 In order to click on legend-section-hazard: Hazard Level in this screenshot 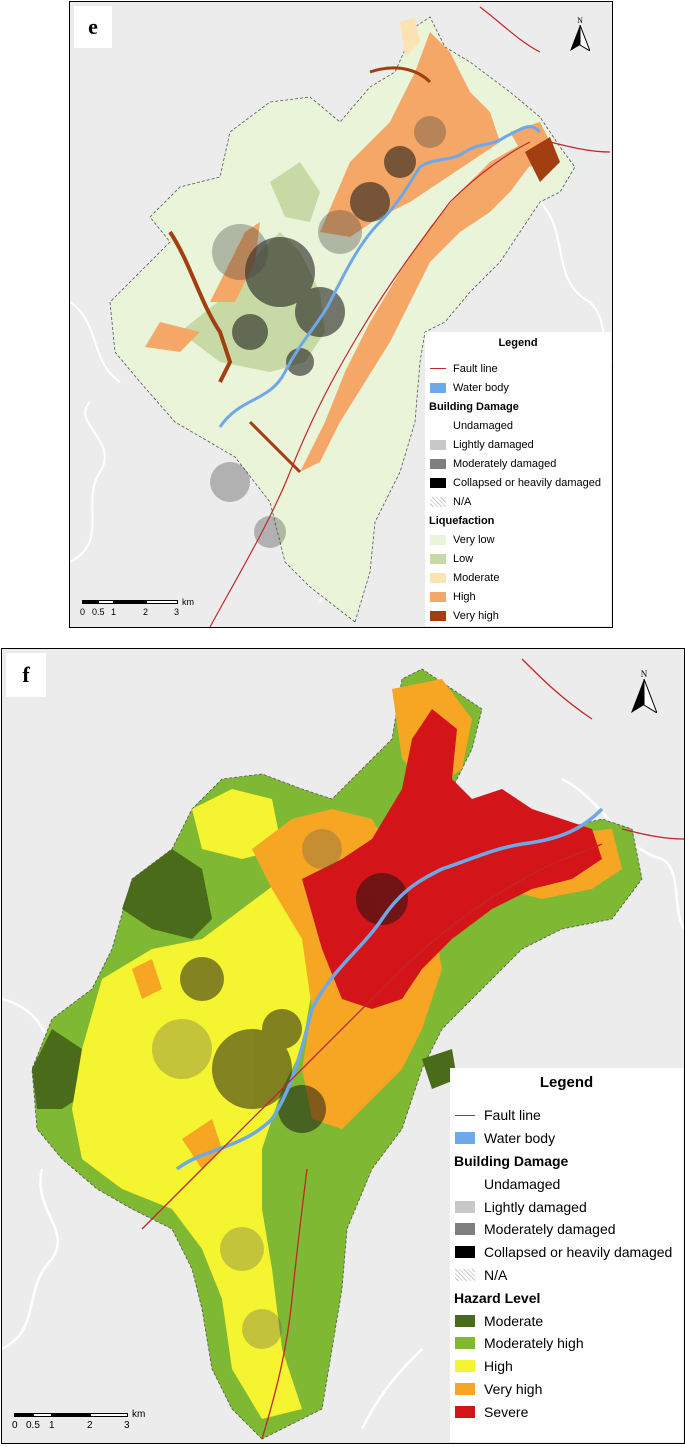, I will do `click(497, 1297)`.